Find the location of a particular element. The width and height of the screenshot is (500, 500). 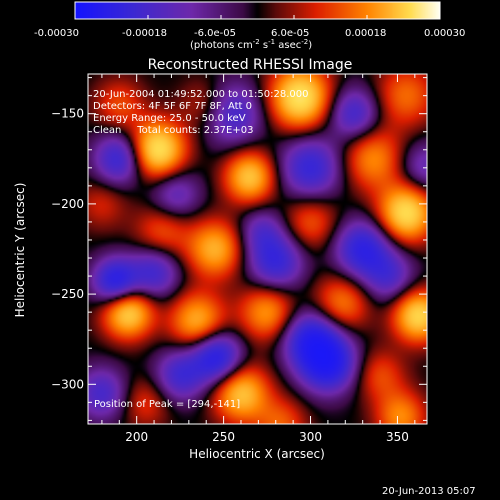

colorbar-frame is located at coordinates (257, 10).